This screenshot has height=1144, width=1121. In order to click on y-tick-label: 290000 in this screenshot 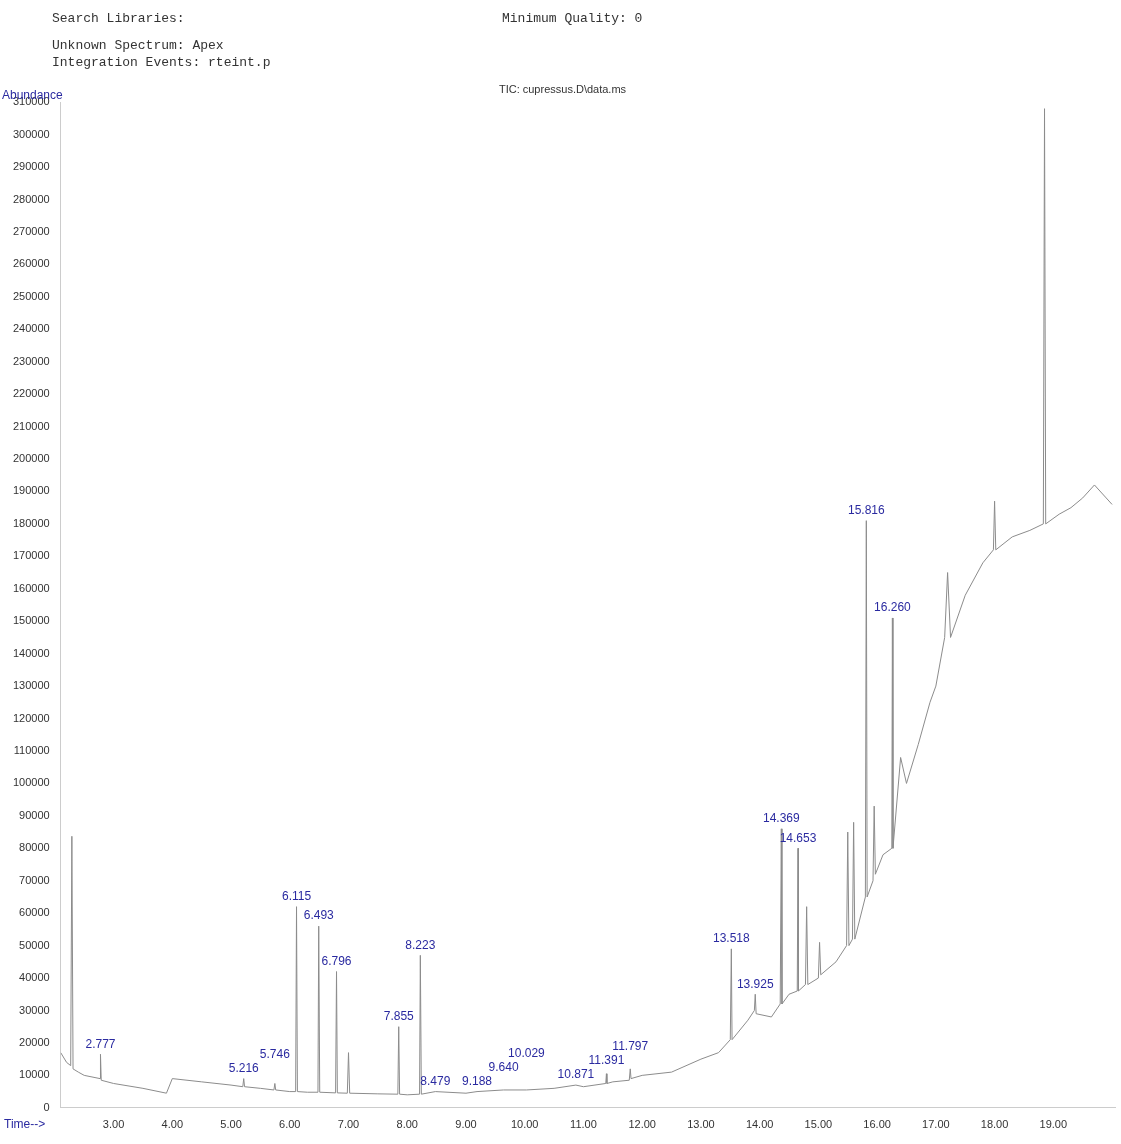, I will do `click(31, 166)`.